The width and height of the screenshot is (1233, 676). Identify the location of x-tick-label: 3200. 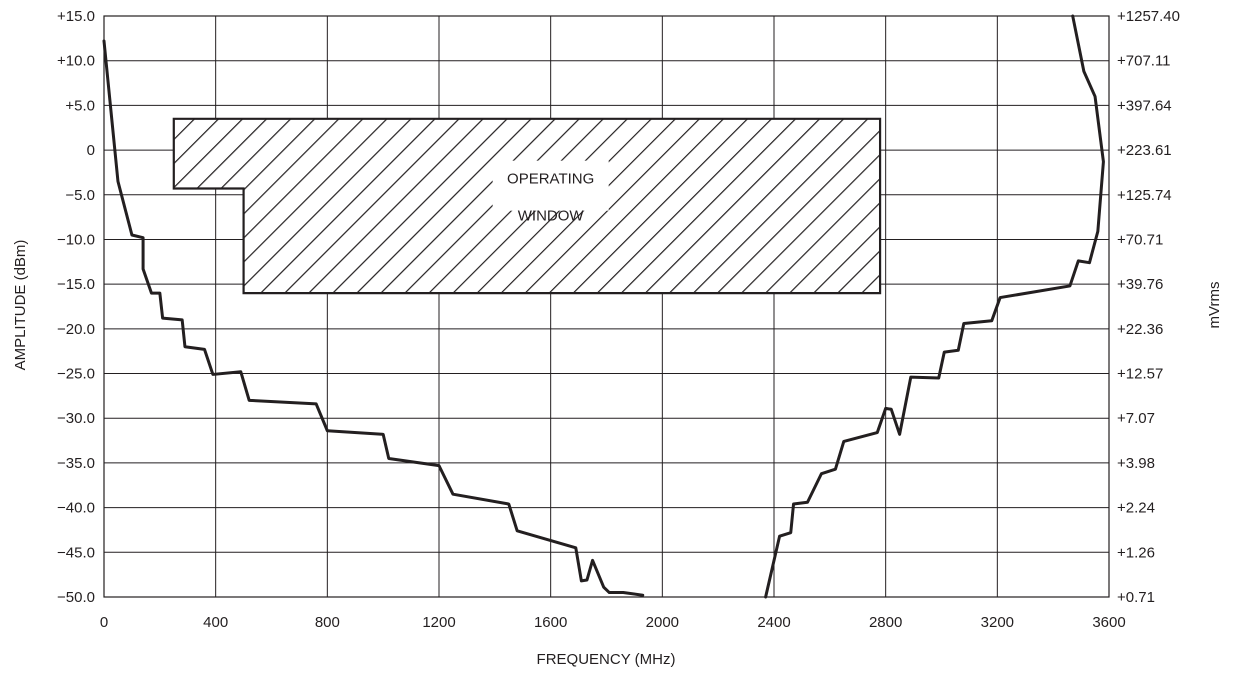
(997, 622).